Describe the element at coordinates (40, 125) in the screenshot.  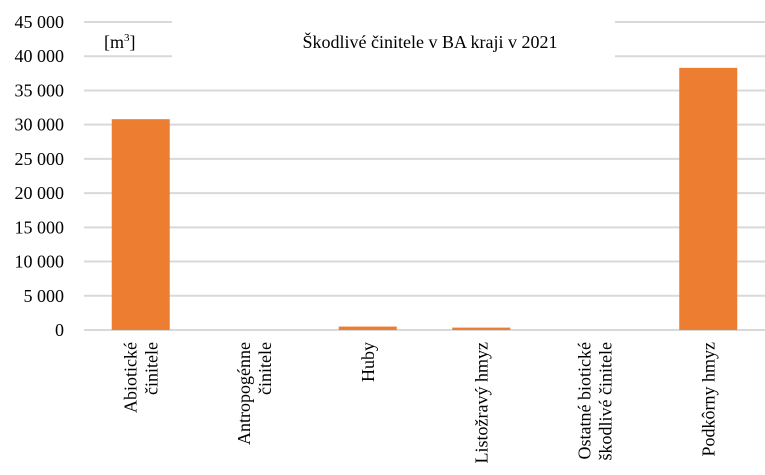
I see `y-tick-label: 30 000` at that location.